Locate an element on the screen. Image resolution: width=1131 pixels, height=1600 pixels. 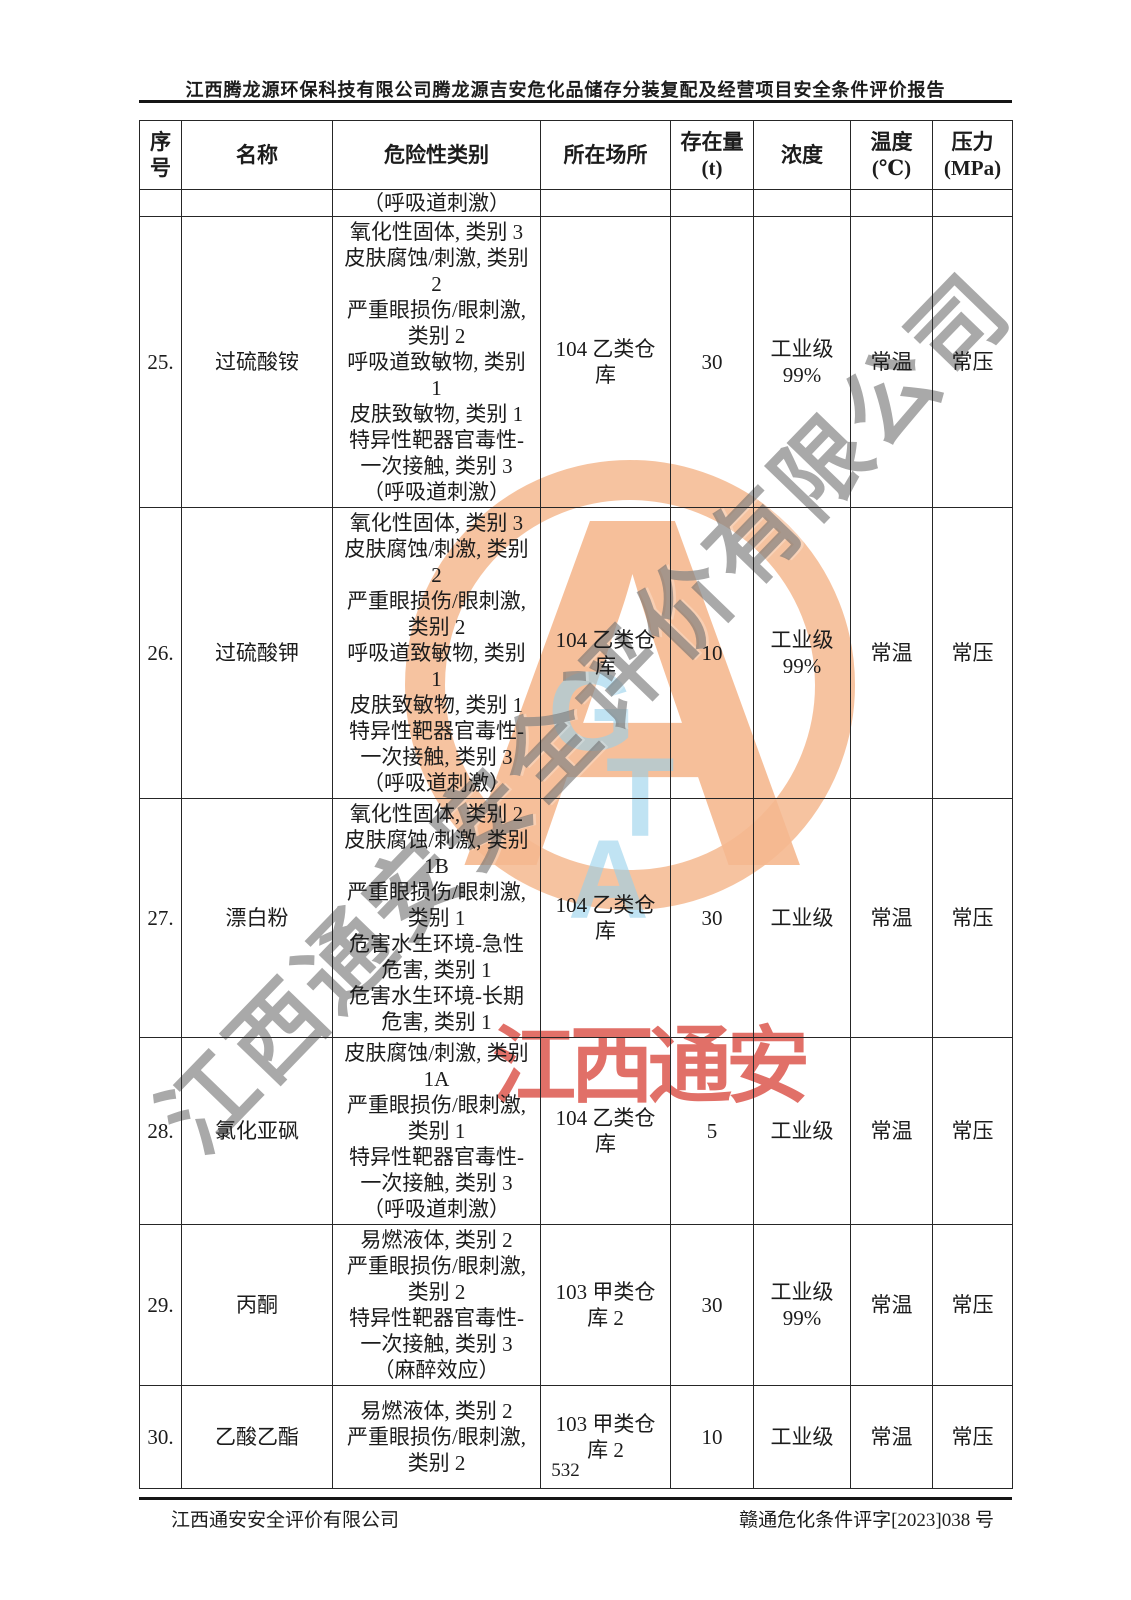
row-number-cell: 26. is located at coordinates (160, 653).